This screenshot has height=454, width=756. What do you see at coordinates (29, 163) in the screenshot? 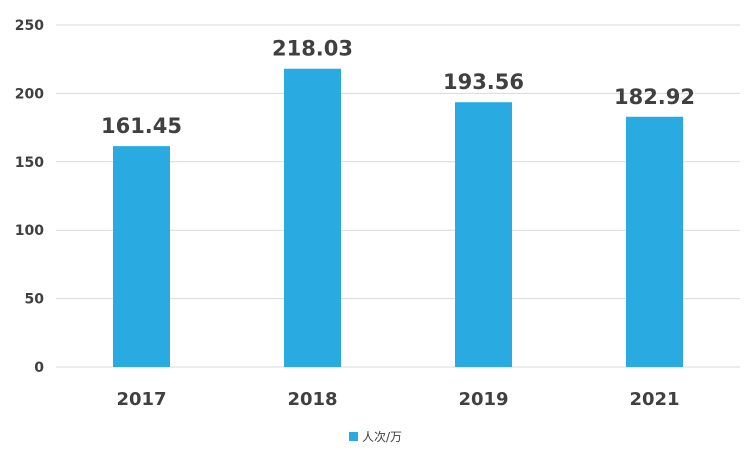
I see `y-tick-label: 150` at bounding box center [29, 163].